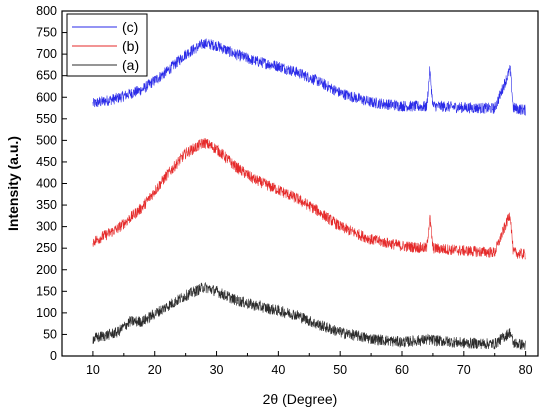 The width and height of the screenshot is (550, 414). I want to click on x-tick-label: 20, so click(155, 370).